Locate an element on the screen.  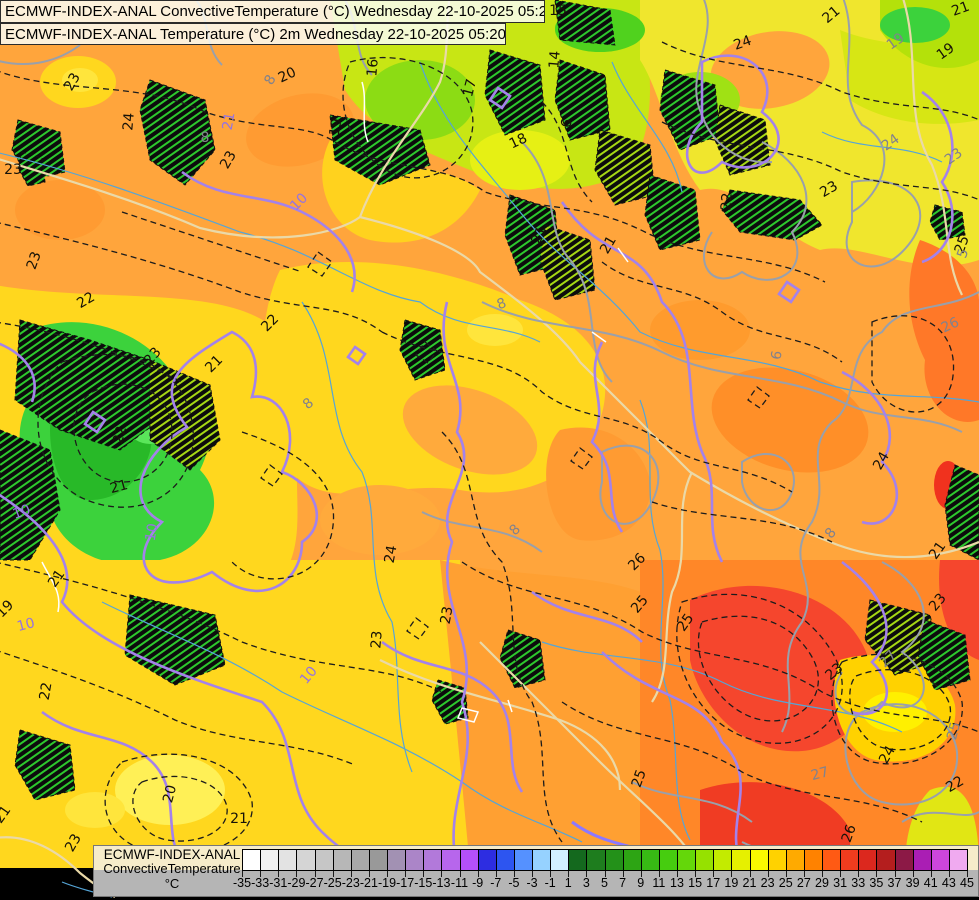
legend-tick-label: -7 is located at coordinates (496, 883).